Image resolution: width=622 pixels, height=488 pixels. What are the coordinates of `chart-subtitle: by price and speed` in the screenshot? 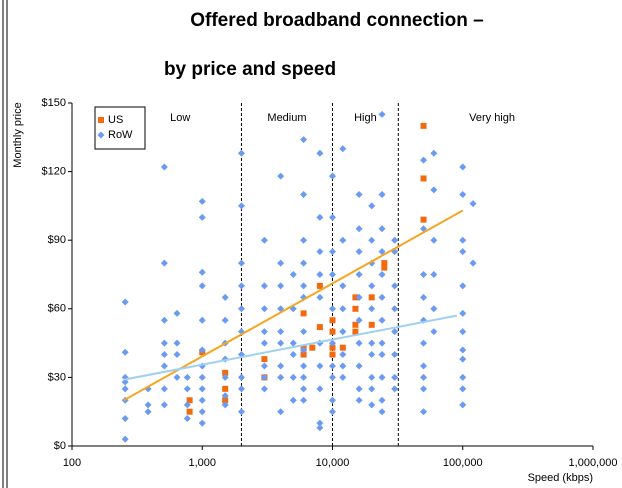 It's located at (250, 69).